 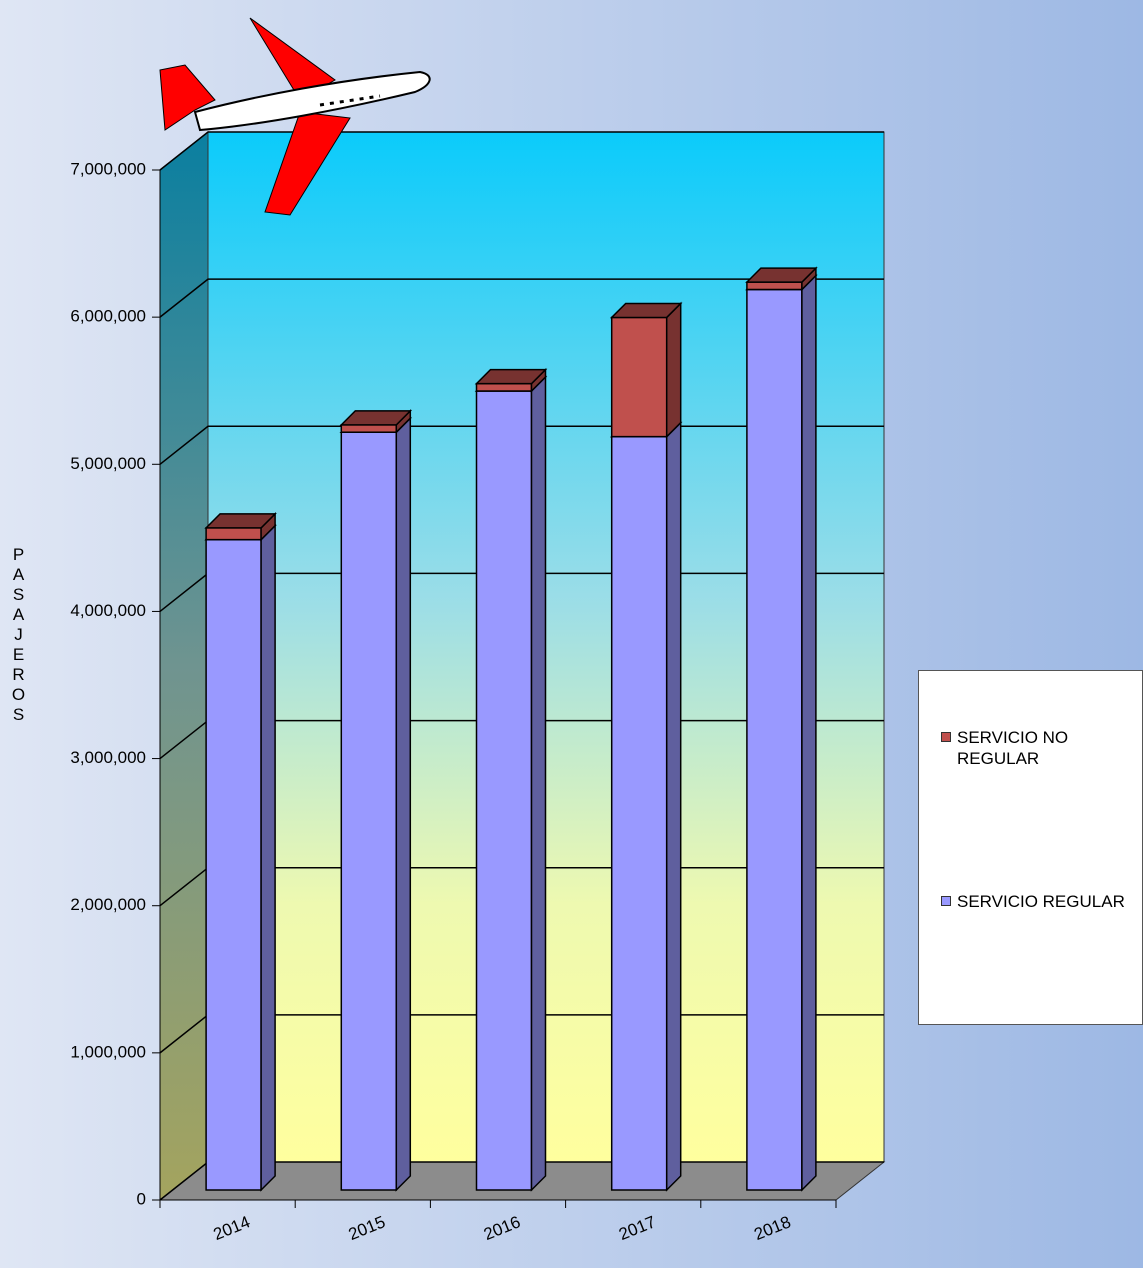 I want to click on x-tick-label: 2014, so click(x=232, y=1228).